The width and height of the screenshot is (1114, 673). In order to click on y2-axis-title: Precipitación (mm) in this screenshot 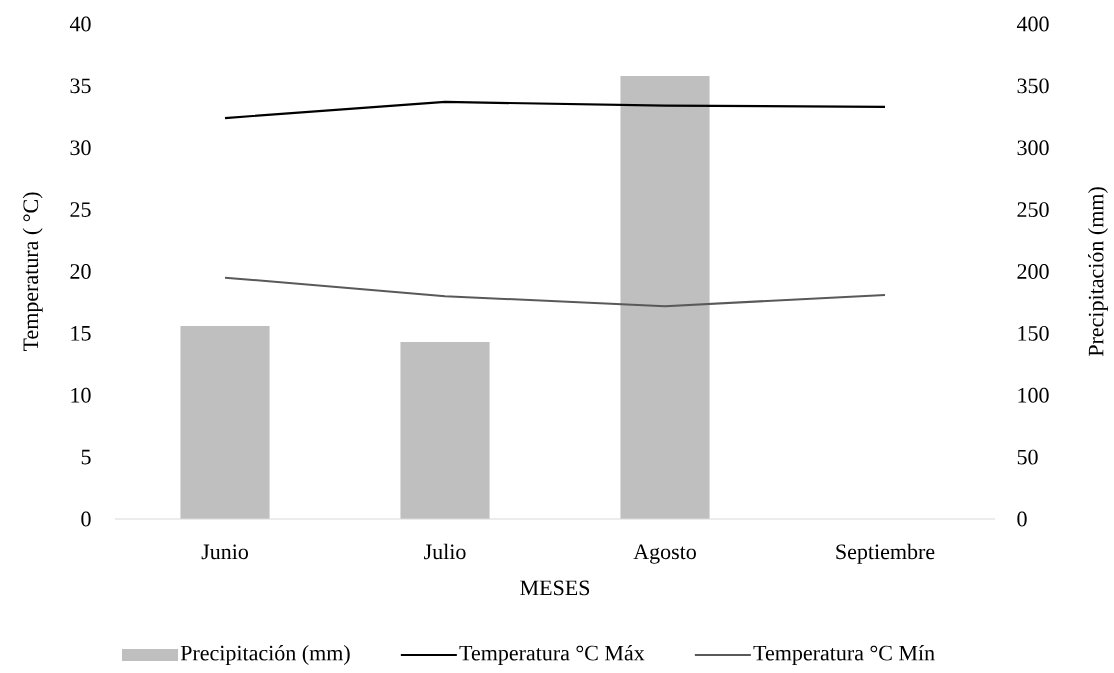, I will do `click(1097, 272)`.